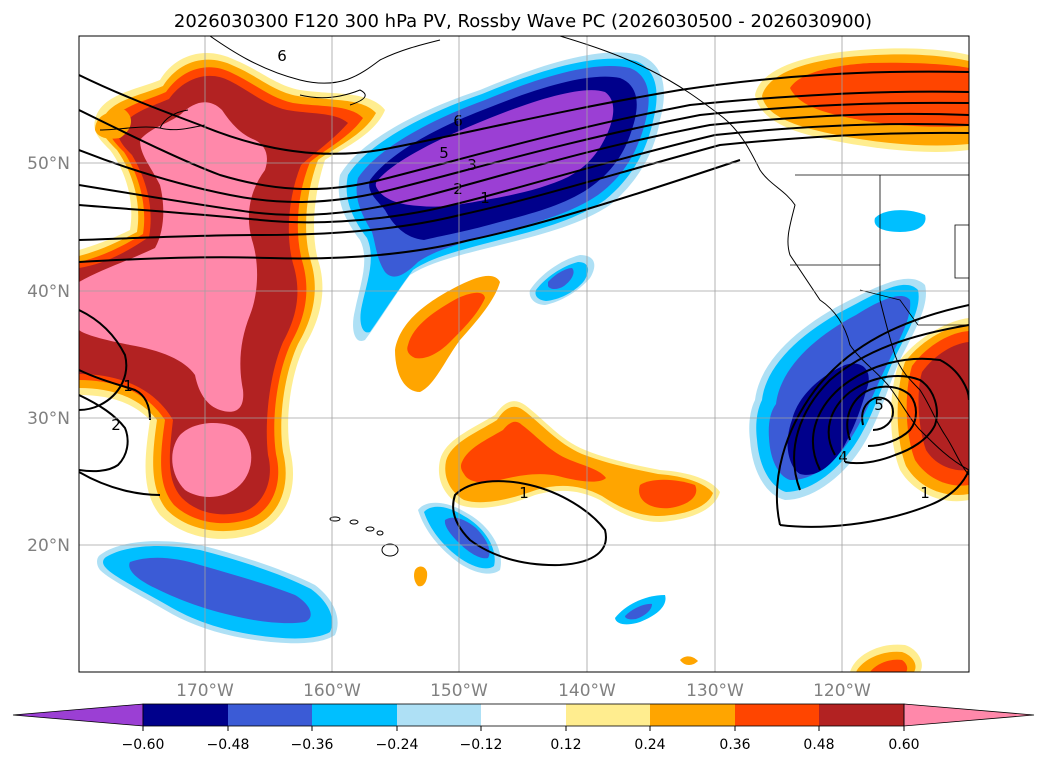 Image resolution: width=1047 pixels, height=765 pixels. Describe the element at coordinates (217, 592) in the screenshot. I see `negative-anomaly-southwest` at that location.